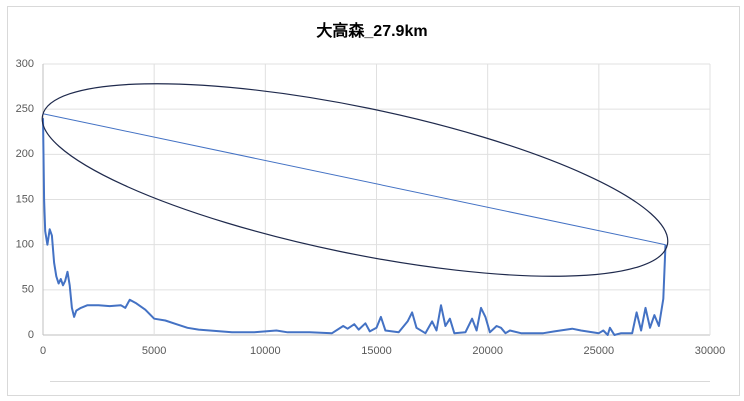 Image resolution: width=744 pixels, height=401 pixels. I want to click on y-tick-label: 0, so click(31, 335).